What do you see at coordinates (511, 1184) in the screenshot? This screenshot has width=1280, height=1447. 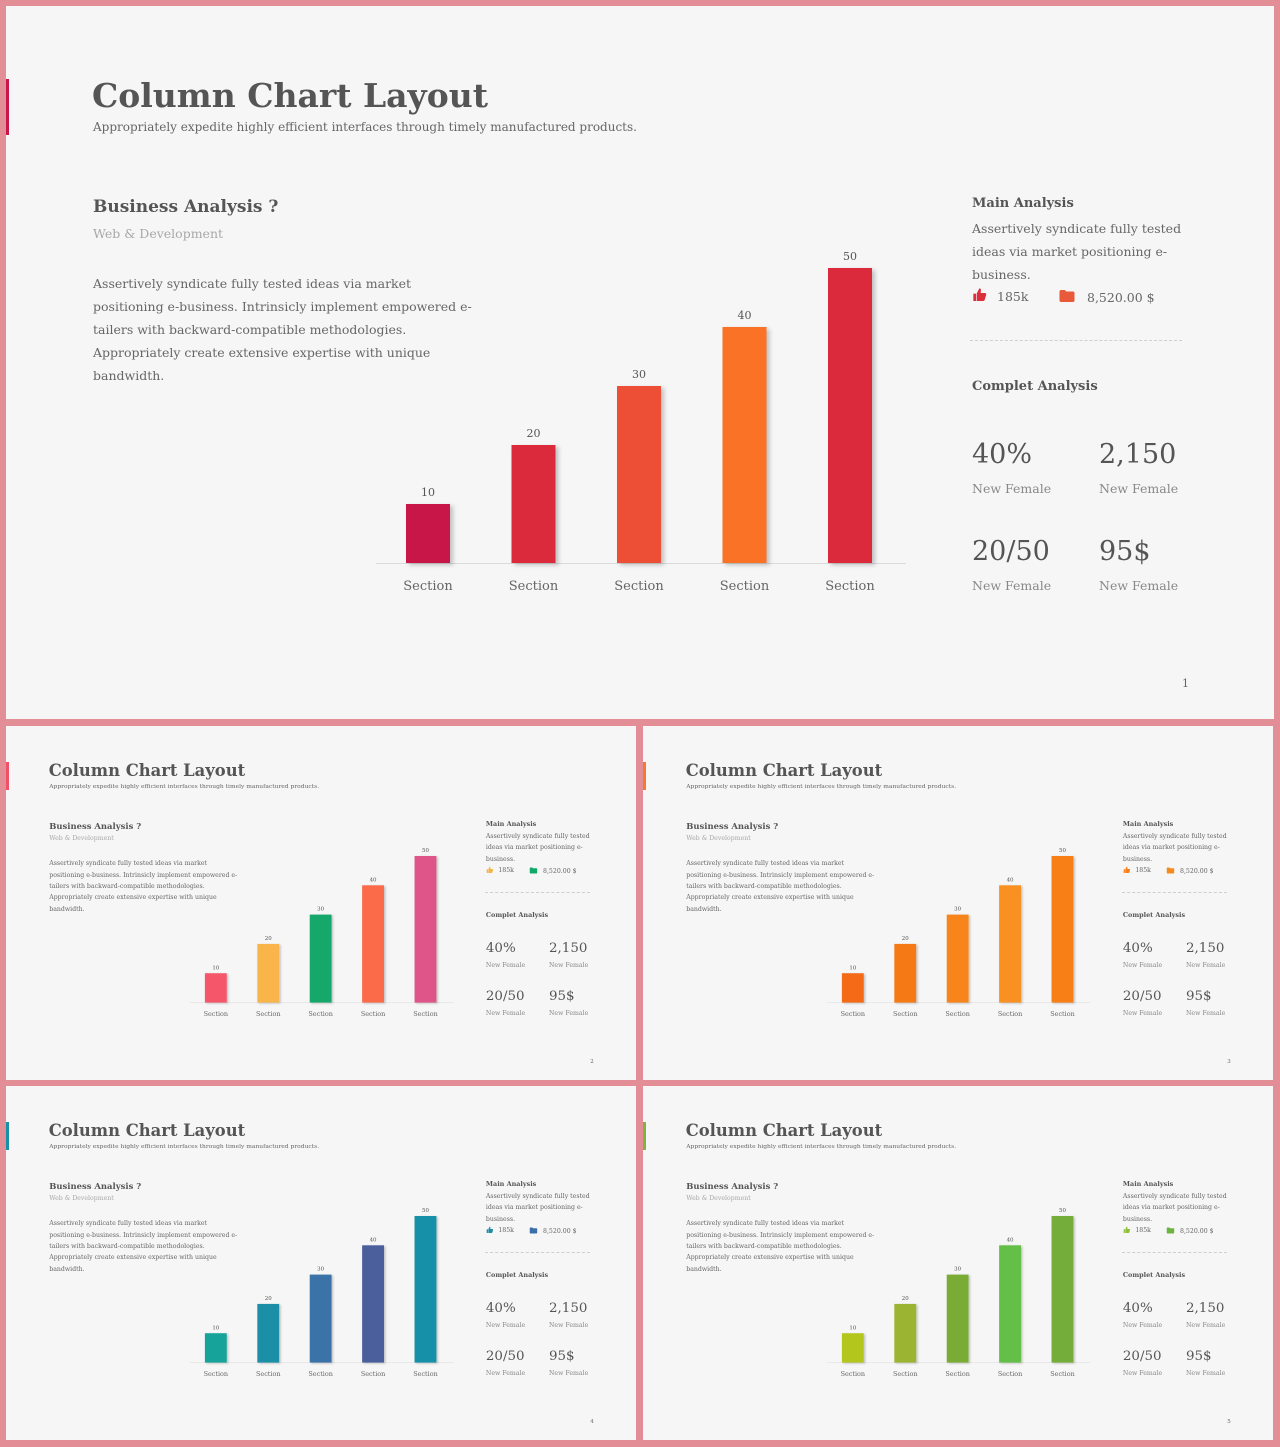 I see `main-analysis-heading: Main Analysis` at bounding box center [511, 1184].